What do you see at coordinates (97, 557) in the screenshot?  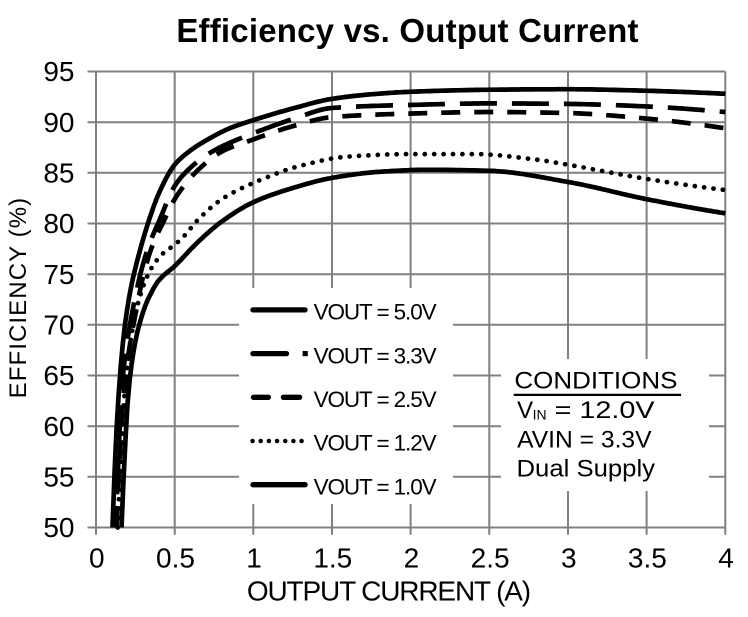 I see `svg-text: 0` at bounding box center [97, 557].